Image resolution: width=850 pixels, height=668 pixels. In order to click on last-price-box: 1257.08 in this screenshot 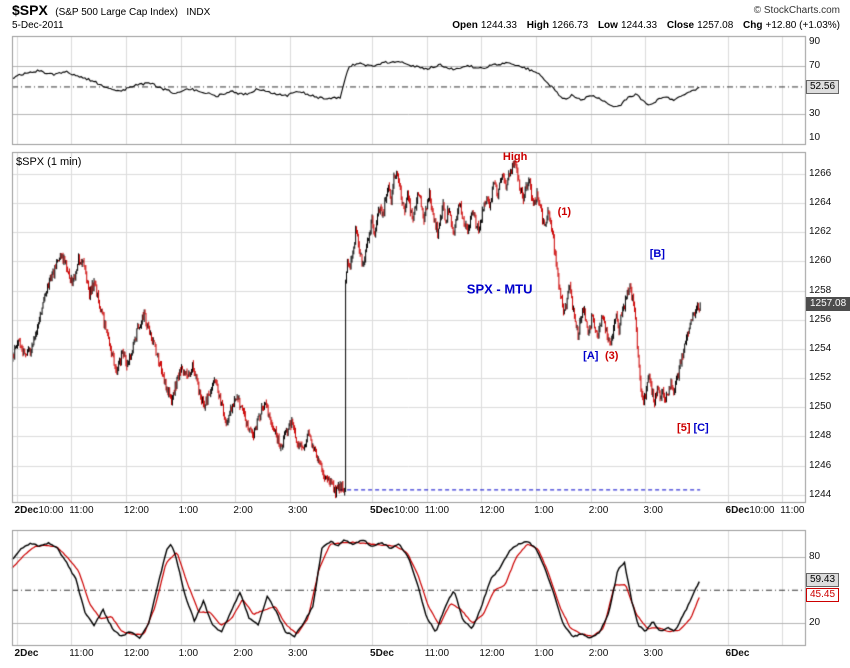, I will do `click(828, 303)`.